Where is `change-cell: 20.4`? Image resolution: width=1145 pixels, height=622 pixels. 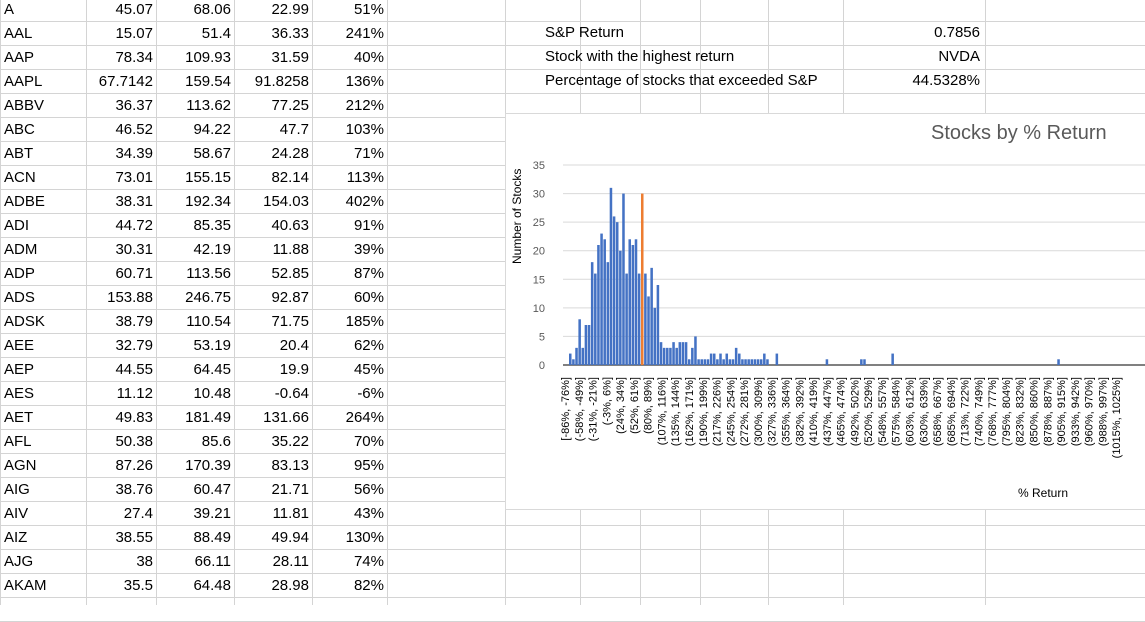
change-cell: 20.4 is located at coordinates (294, 345).